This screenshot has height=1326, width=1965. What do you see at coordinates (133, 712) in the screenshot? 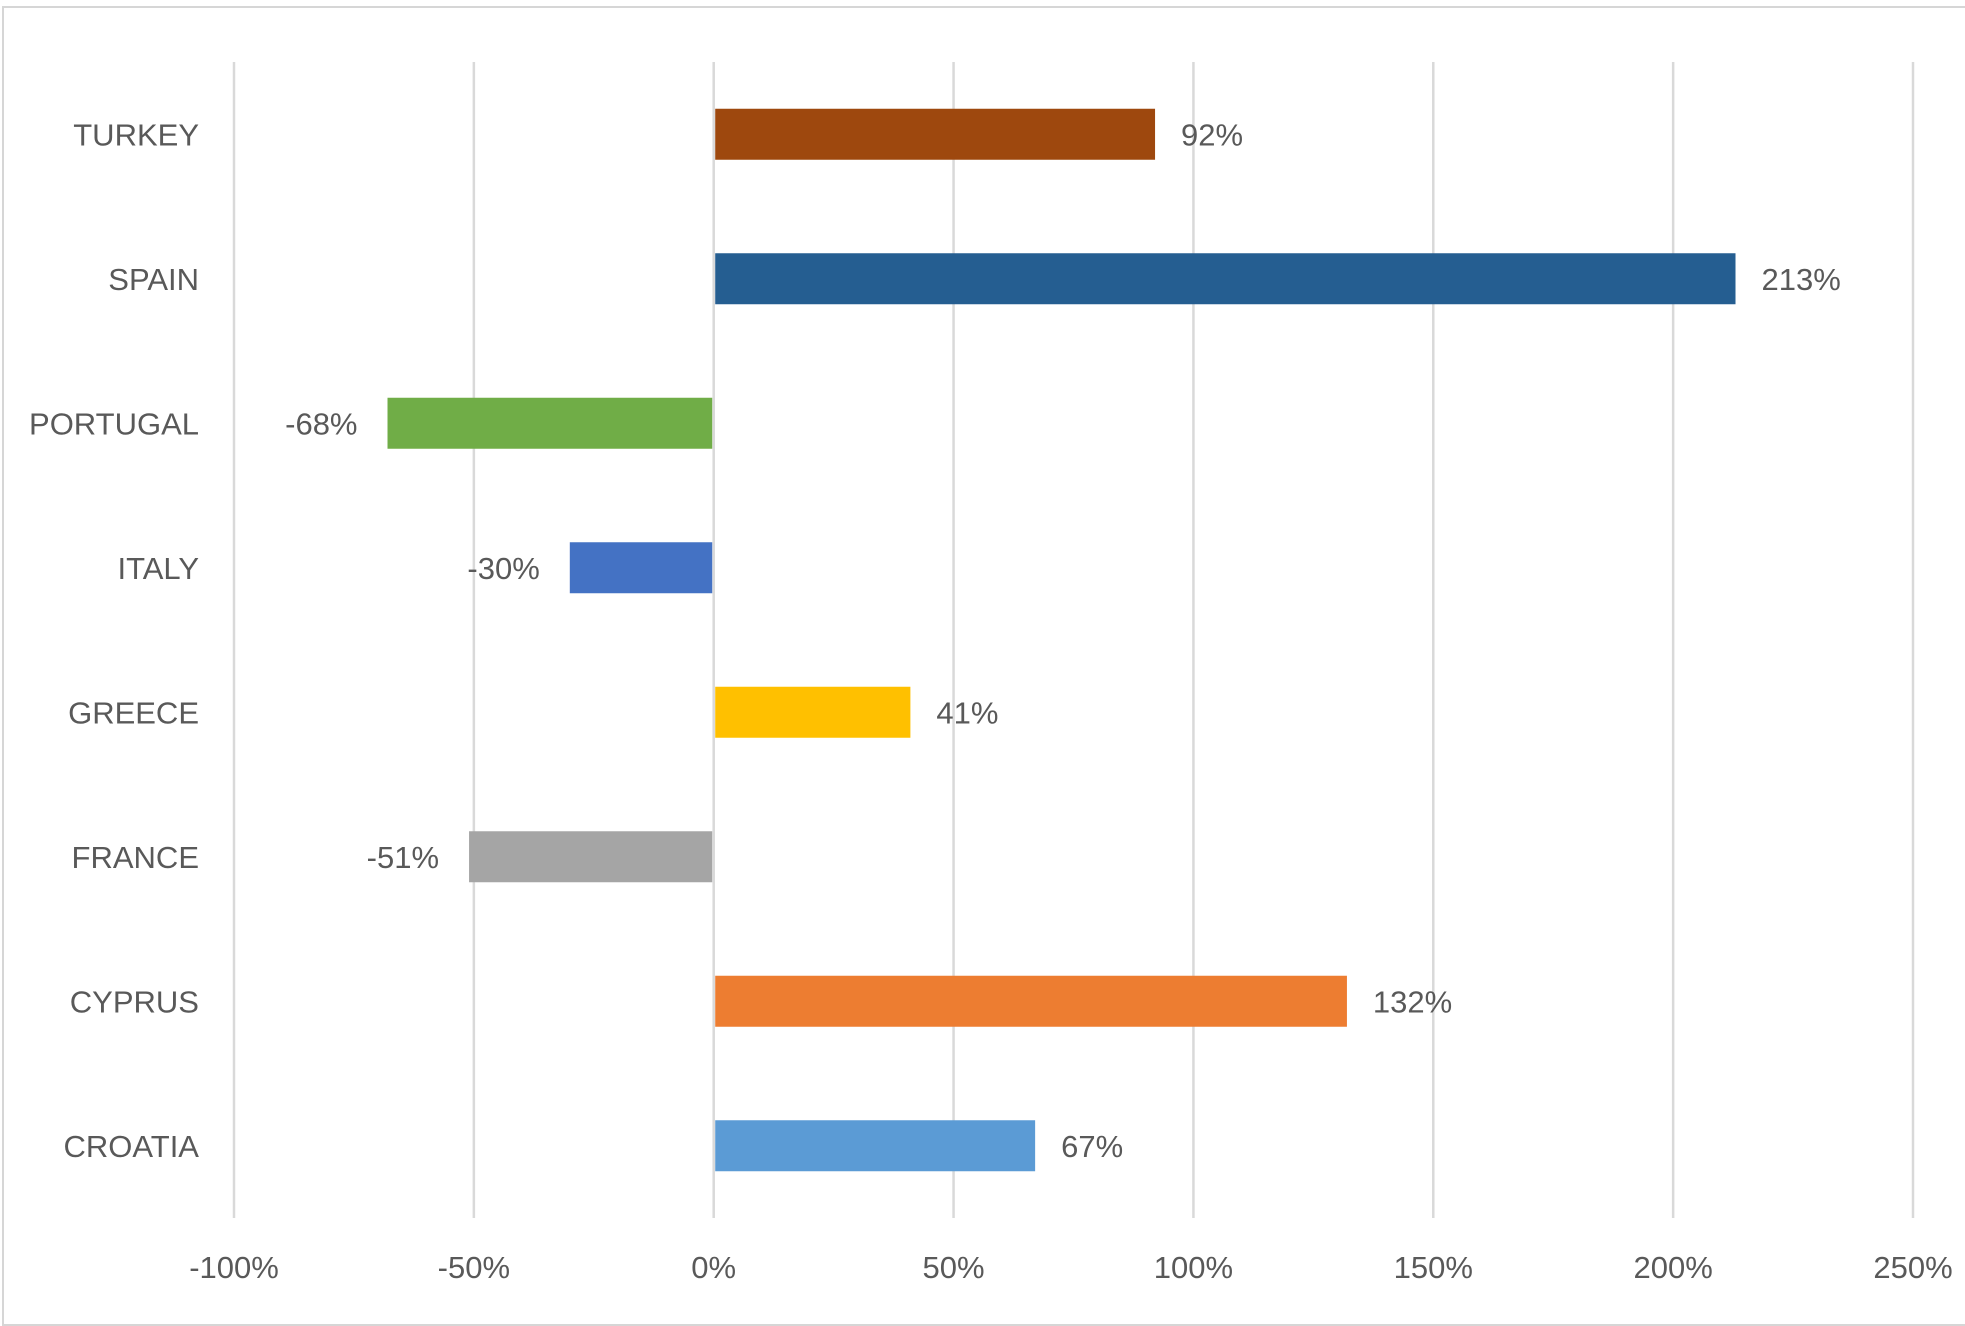
I see `category-label-greece: GREECE` at bounding box center [133, 712].